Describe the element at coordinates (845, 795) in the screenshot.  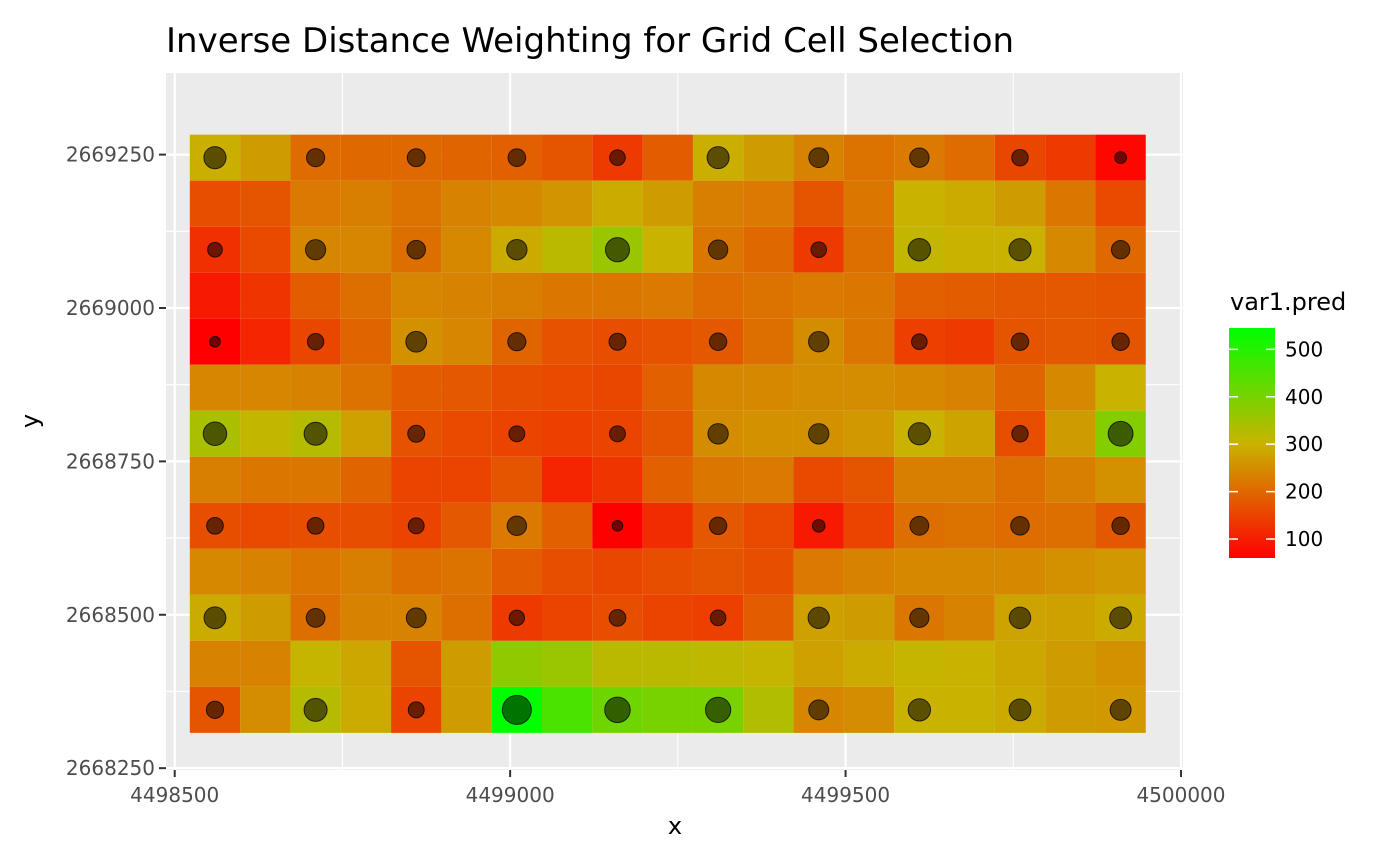
I see `x-tick-label: 4499500` at that location.